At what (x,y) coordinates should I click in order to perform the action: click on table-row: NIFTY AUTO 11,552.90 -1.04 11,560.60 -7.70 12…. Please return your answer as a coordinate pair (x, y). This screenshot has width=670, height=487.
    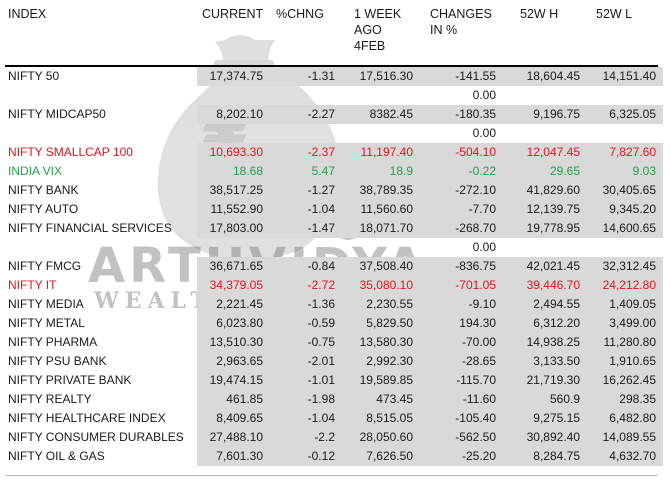
    Looking at the image, I should click on (334, 209).